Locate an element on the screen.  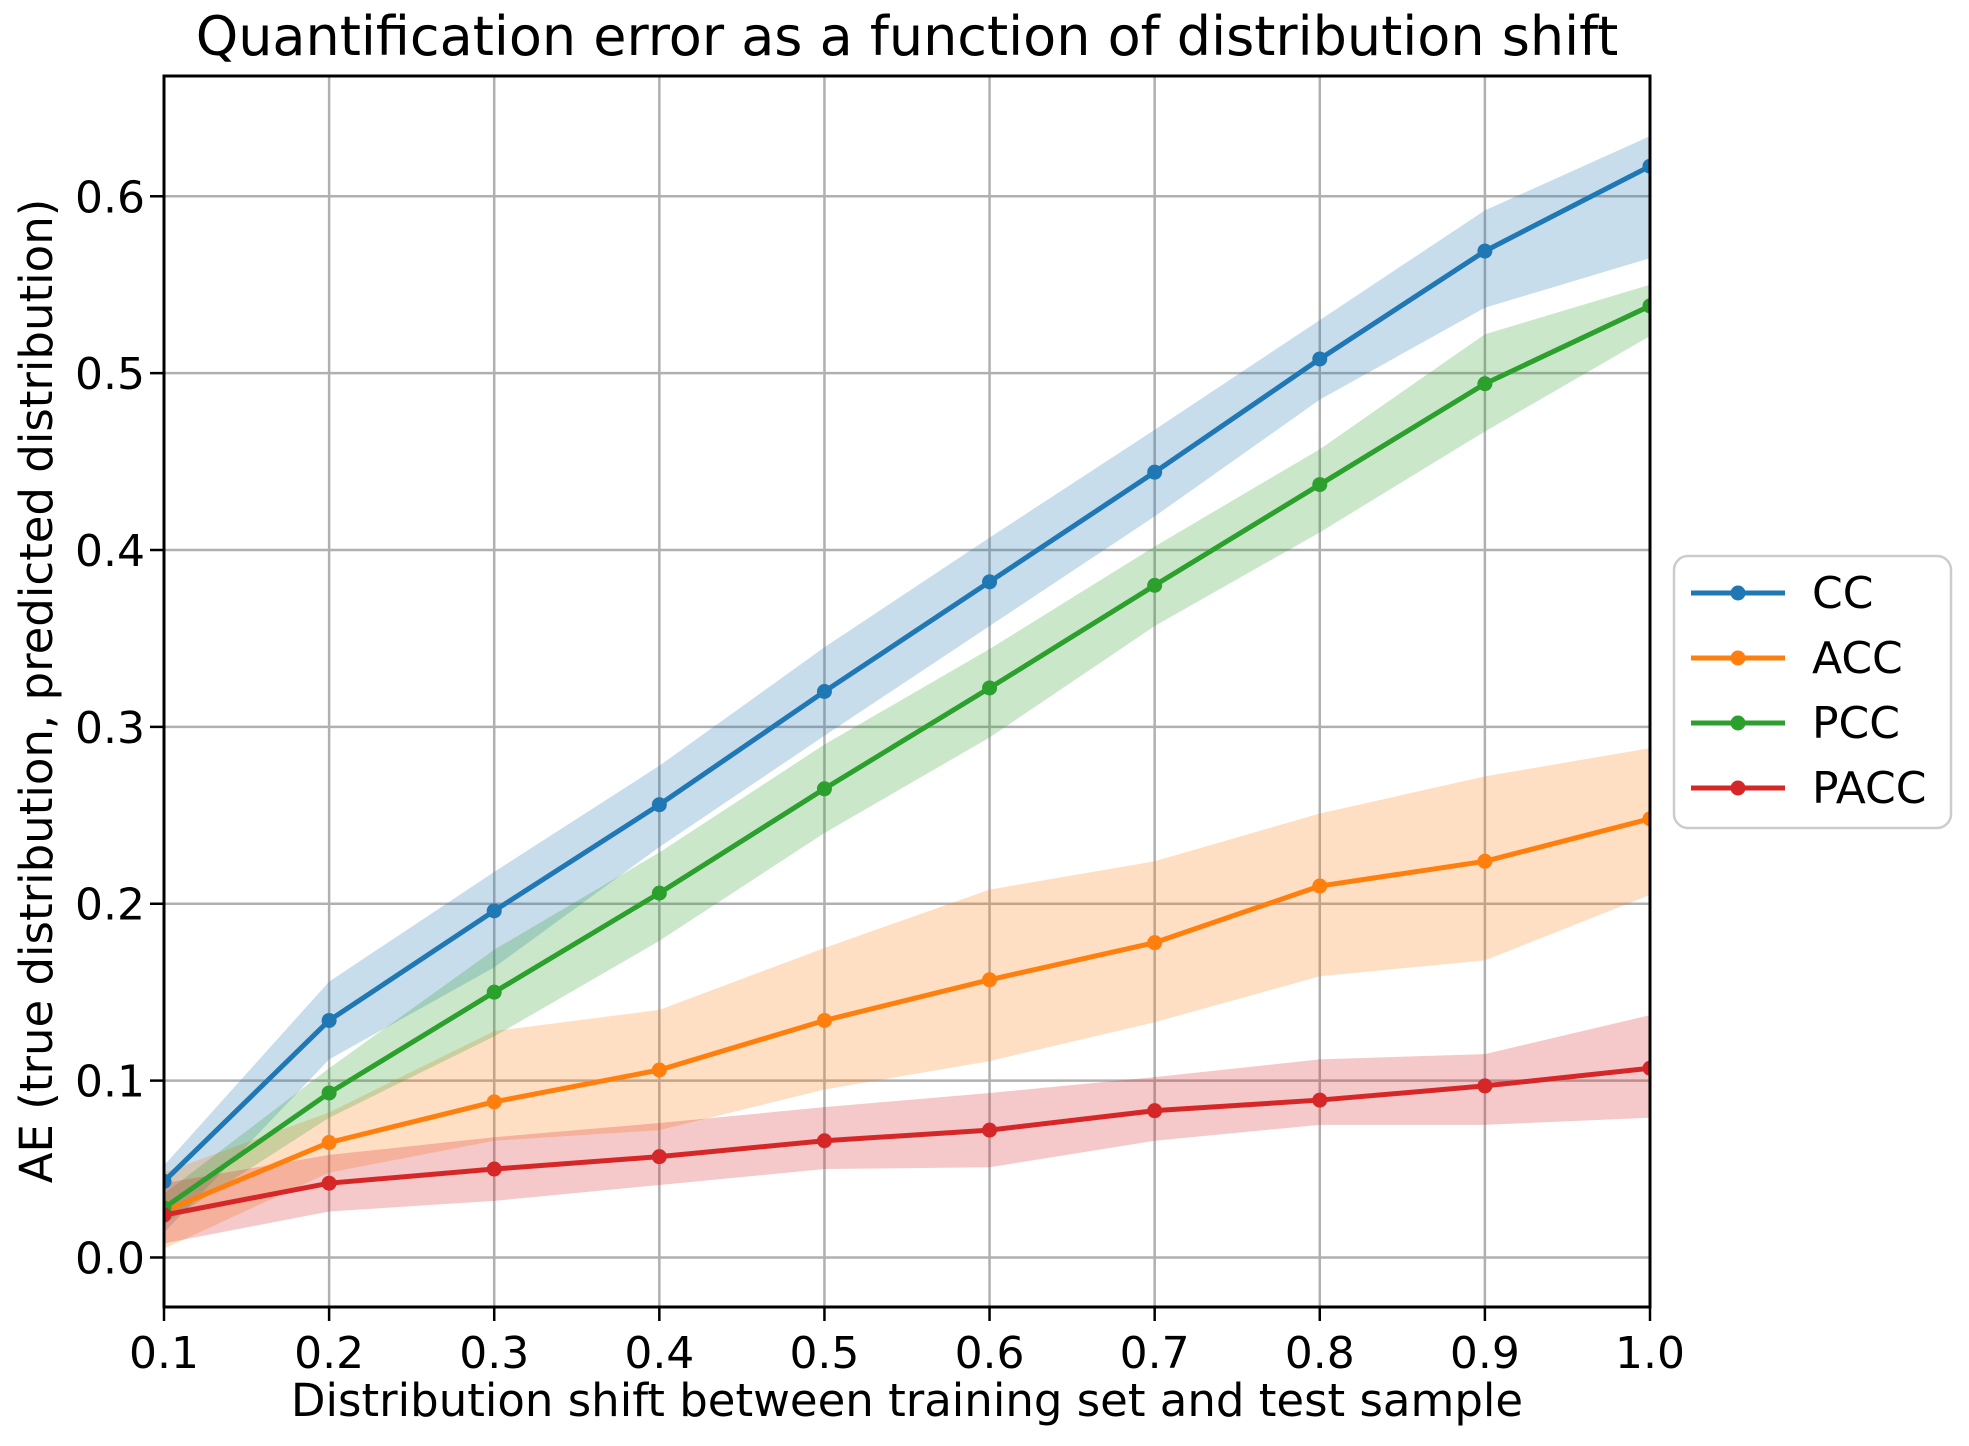
data-point-ACC-0.7 is located at coordinates (1155, 943).